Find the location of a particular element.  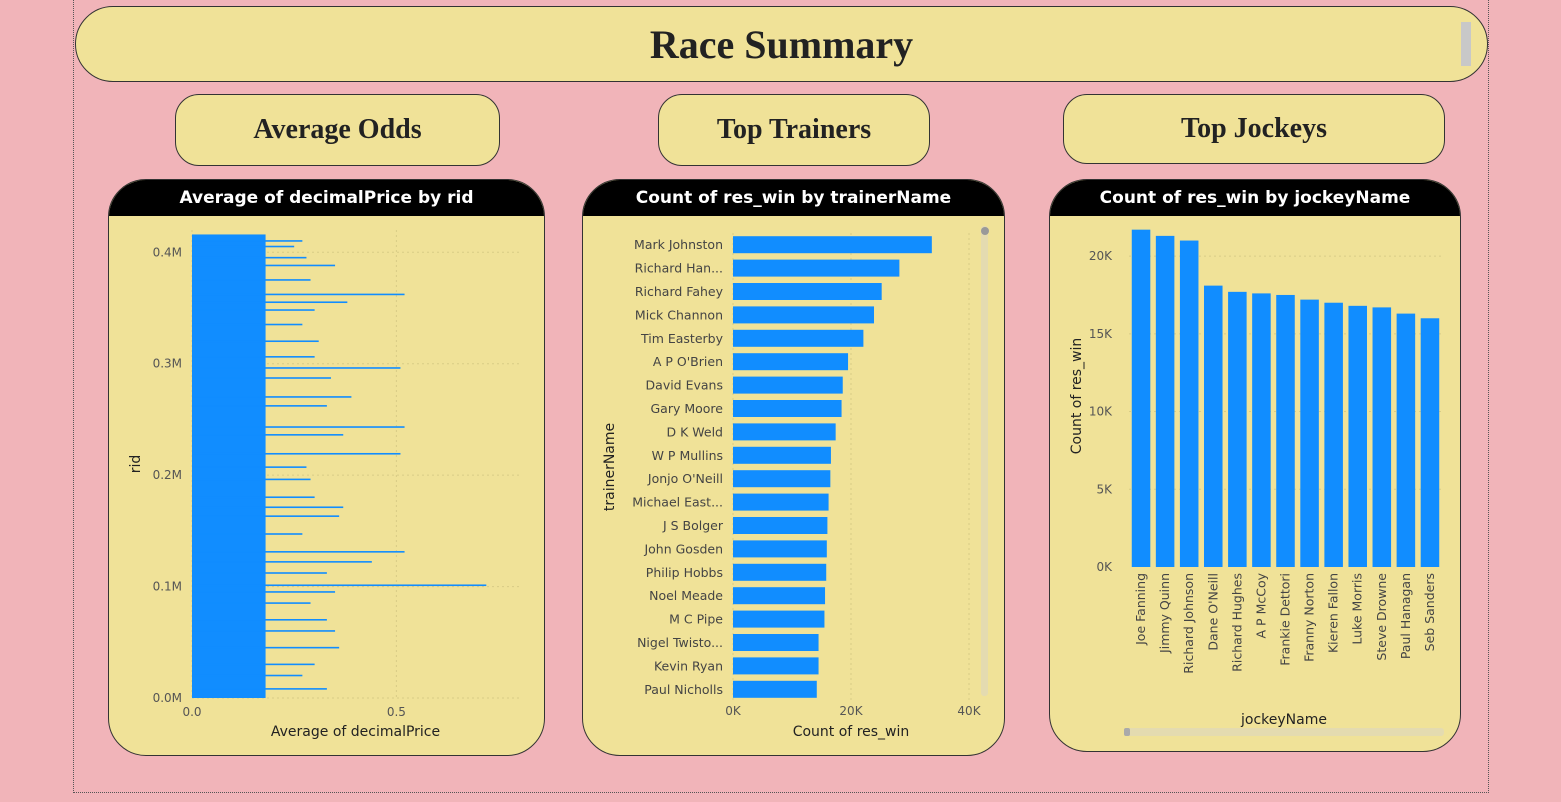

category-label: Seb Sanders is located at coordinates (1429, 612).